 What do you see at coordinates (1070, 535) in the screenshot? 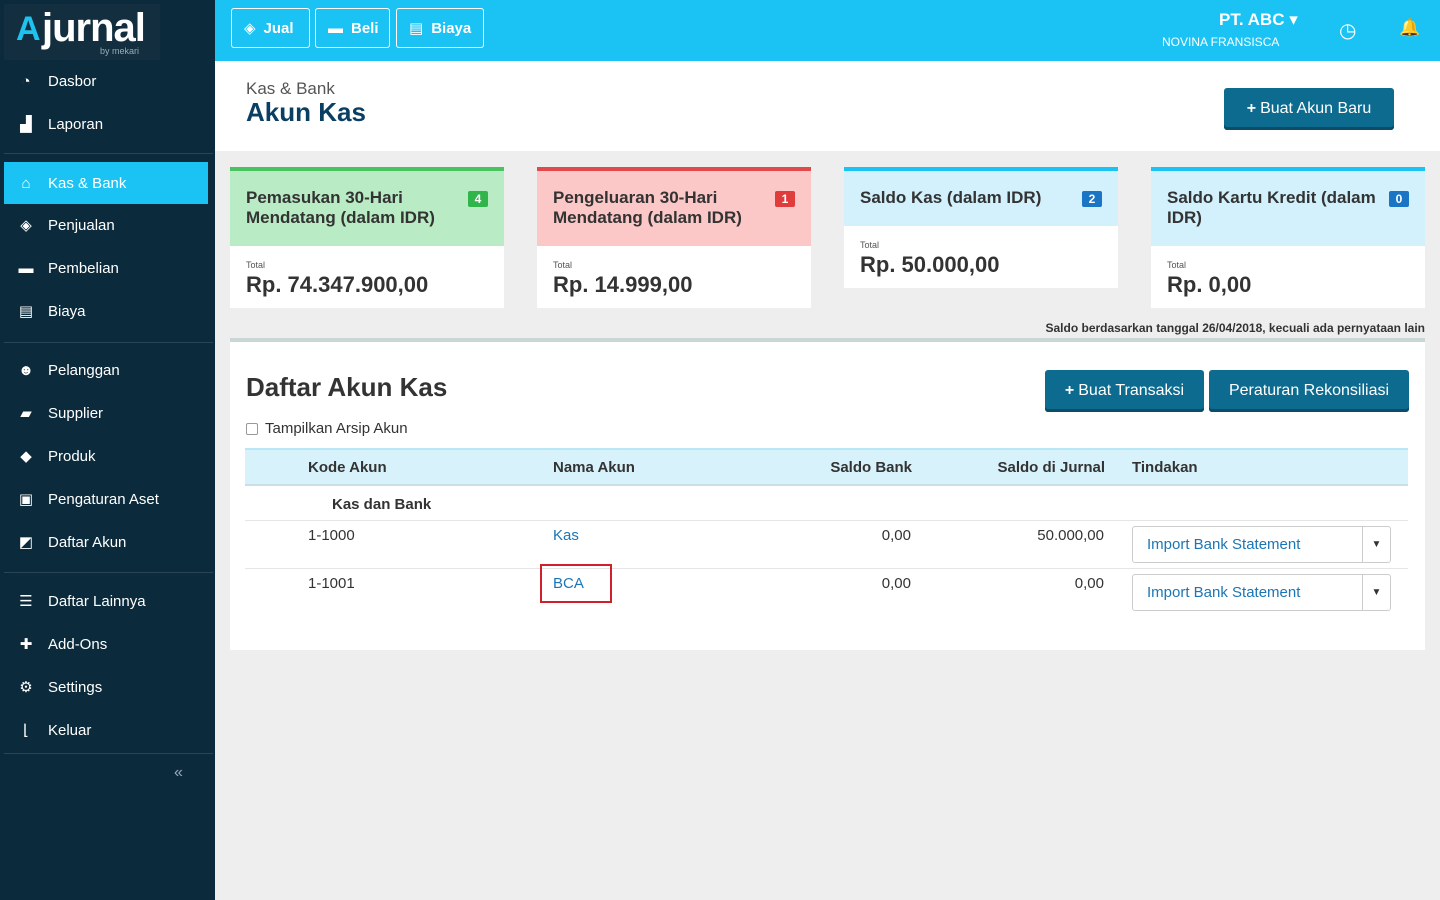
I see `journal-balance: 50.000,00` at bounding box center [1070, 535].